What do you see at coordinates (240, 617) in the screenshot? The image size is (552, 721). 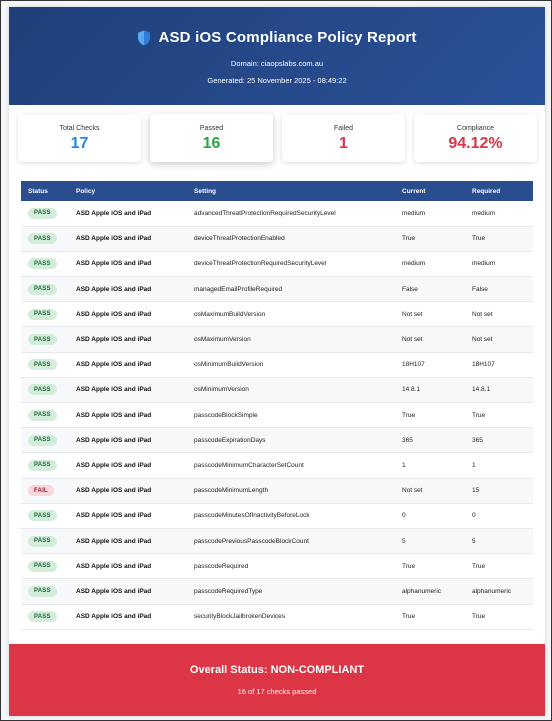 I see `setting-cell: securityBlockJailbrokenDevices` at bounding box center [240, 617].